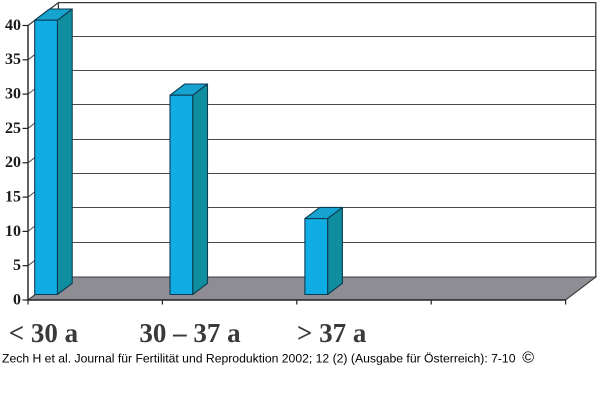  What do you see at coordinates (13, 231) in the screenshot?
I see `svg-text: 10` at bounding box center [13, 231].